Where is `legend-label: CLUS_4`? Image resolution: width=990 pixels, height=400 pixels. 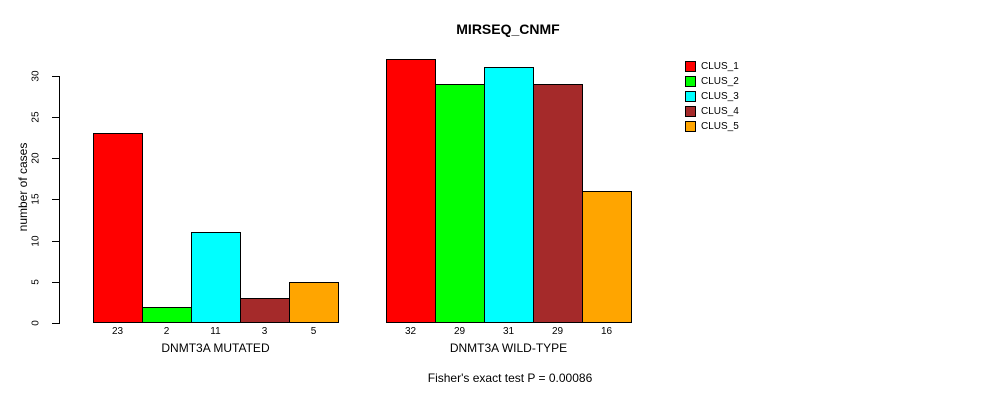 legend-label: CLUS_4 is located at coordinates (720, 111).